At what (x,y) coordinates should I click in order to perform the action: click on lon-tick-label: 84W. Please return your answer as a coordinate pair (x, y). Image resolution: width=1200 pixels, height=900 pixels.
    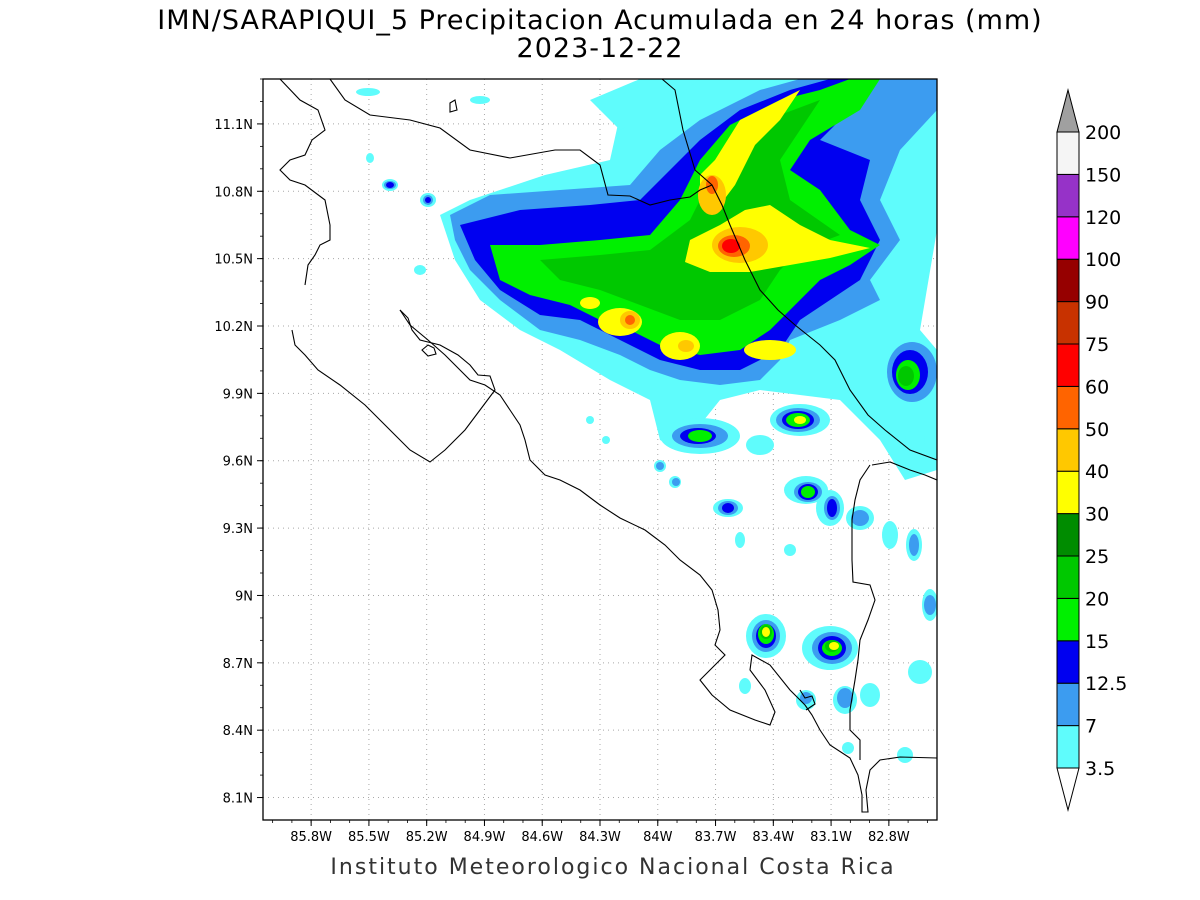
    Looking at the image, I should click on (658, 837).